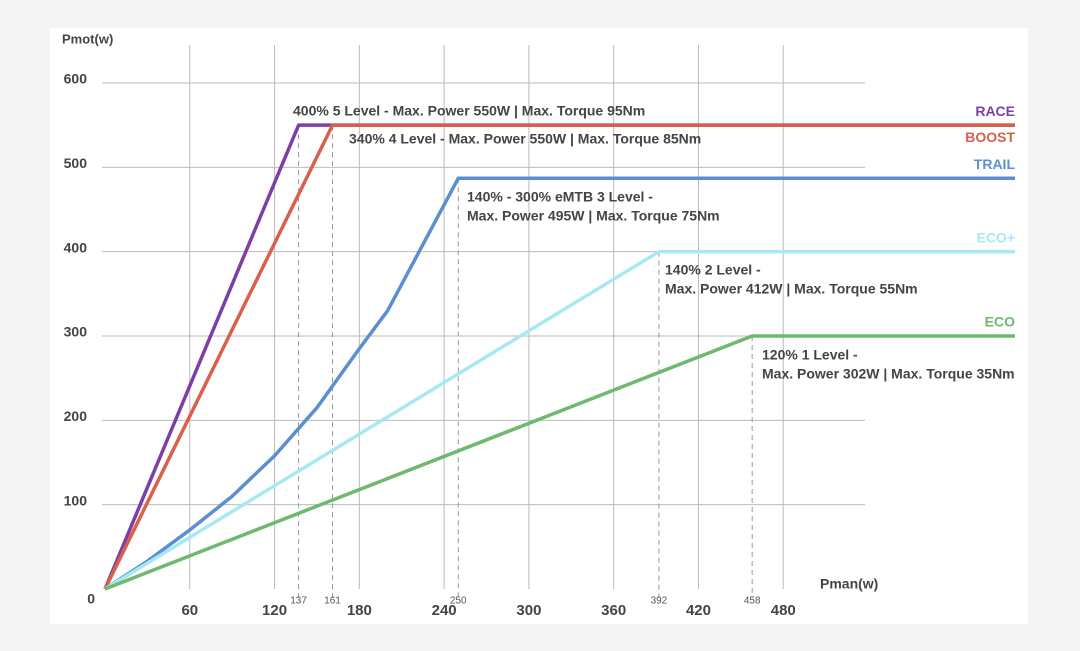 This screenshot has width=1080, height=651. What do you see at coordinates (274, 610) in the screenshot?
I see `x-tick-label: 120` at bounding box center [274, 610].